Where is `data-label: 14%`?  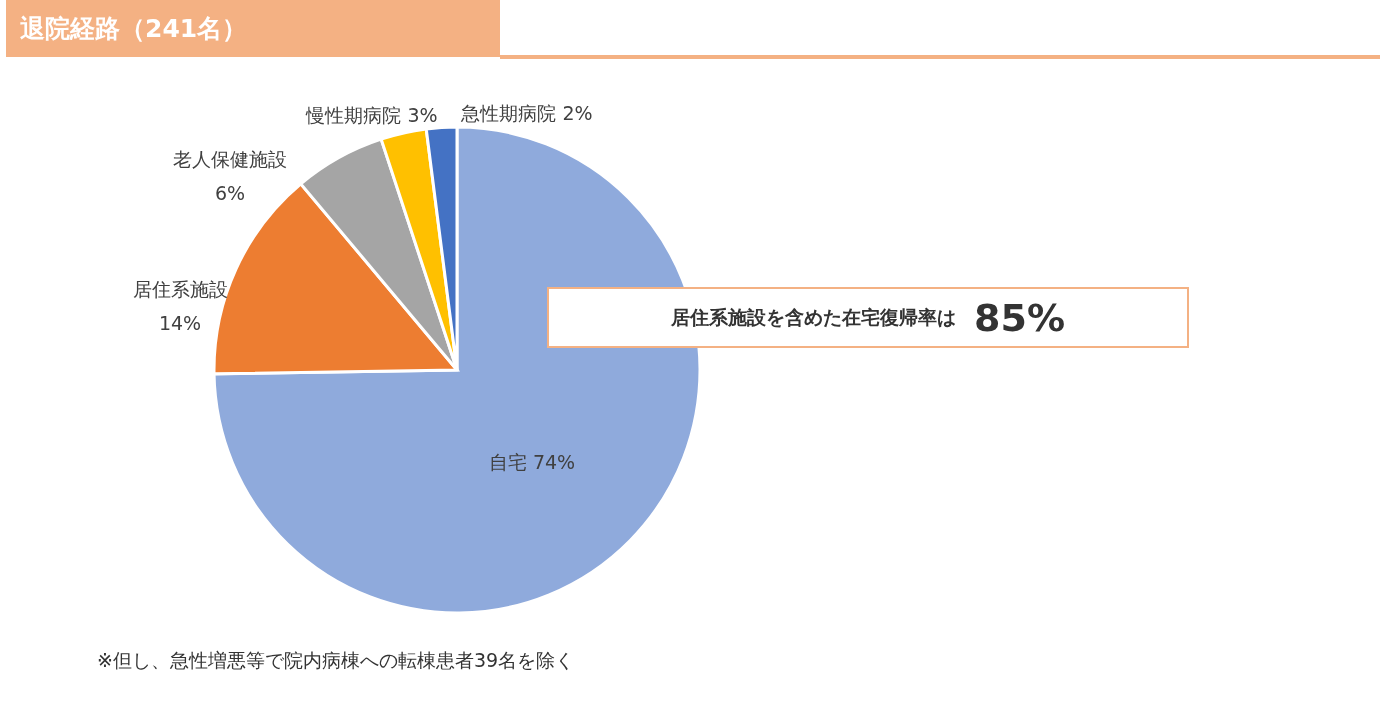
data-label: 14% is located at coordinates (180, 323).